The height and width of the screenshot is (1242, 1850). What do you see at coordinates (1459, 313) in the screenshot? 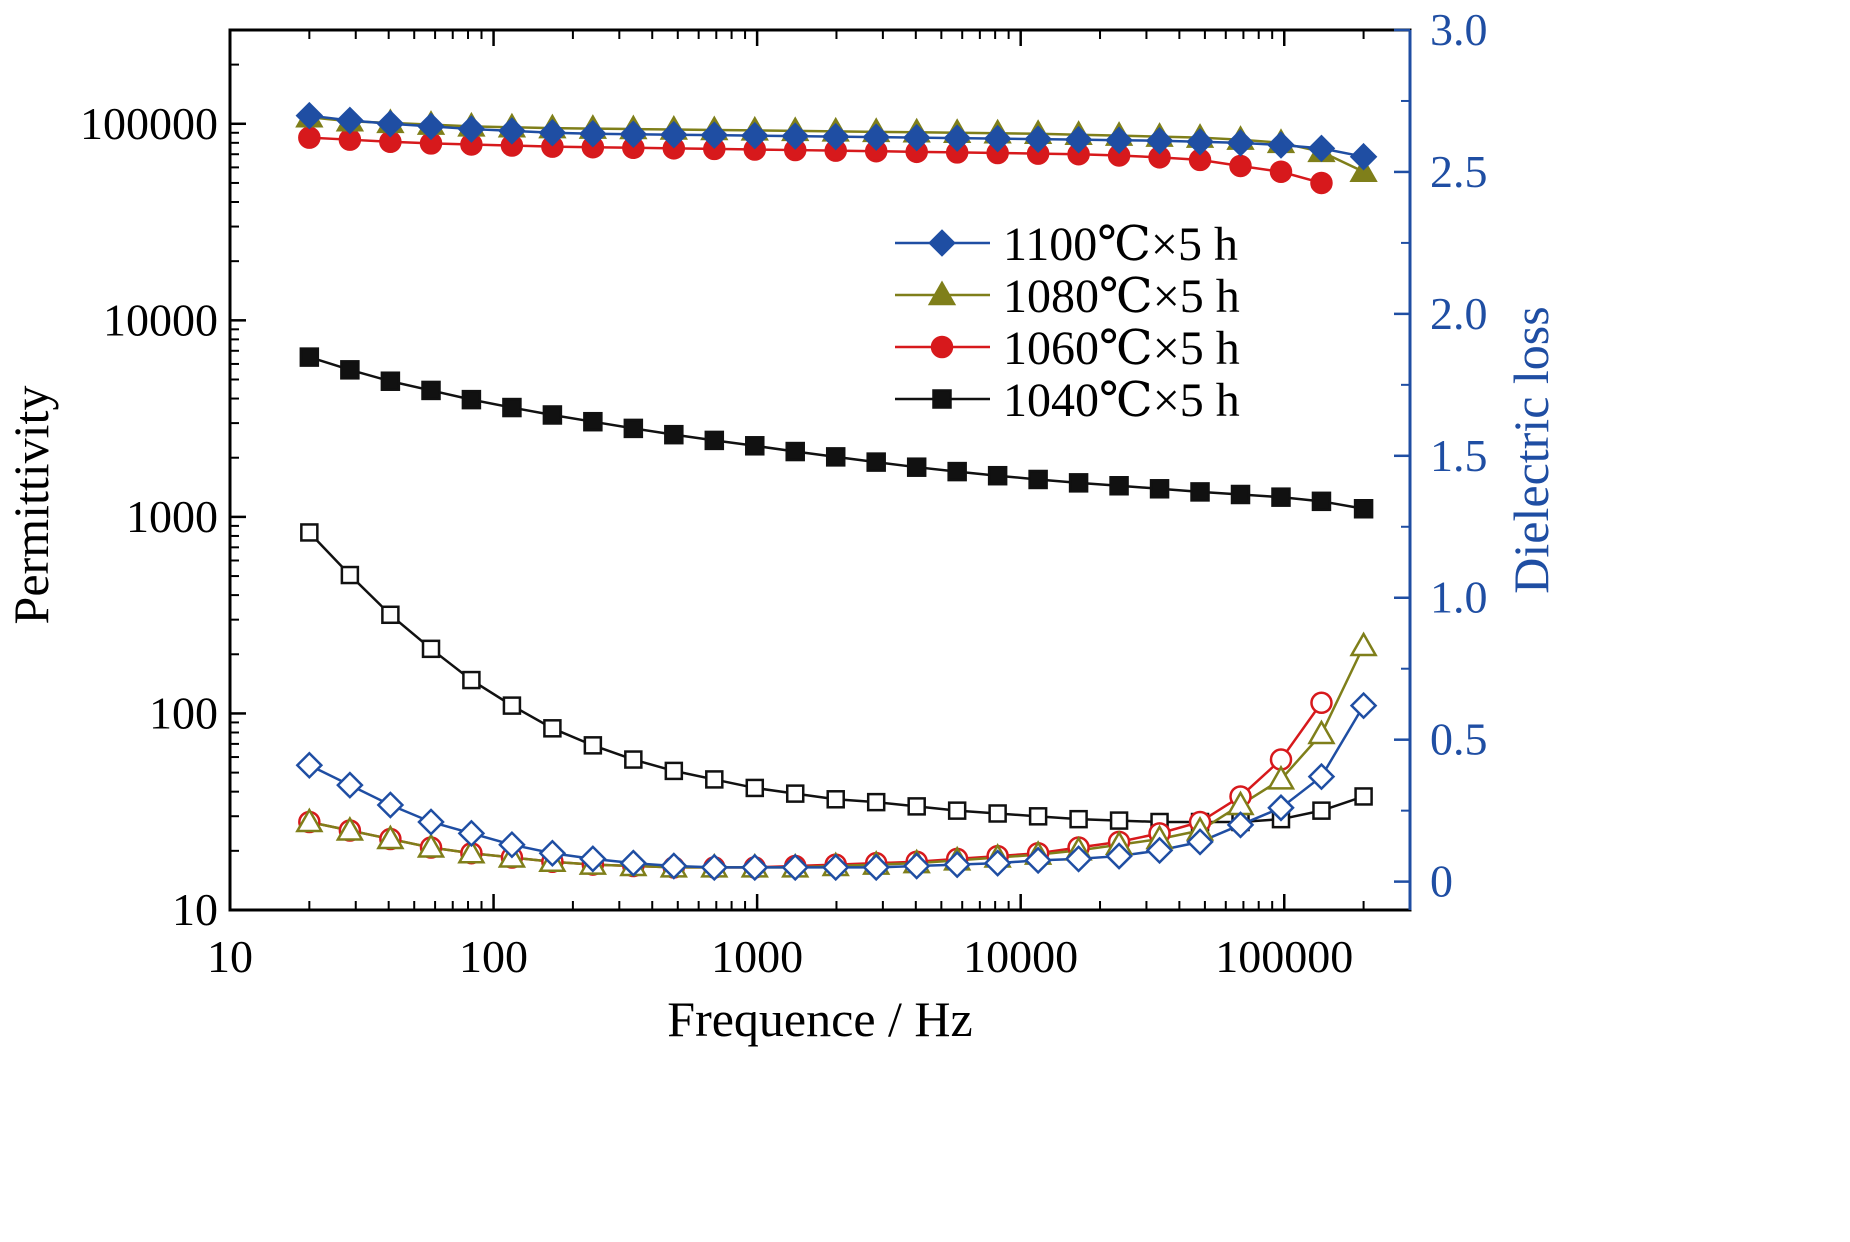
I see `y2-tick-label: 2.0` at bounding box center [1459, 313].